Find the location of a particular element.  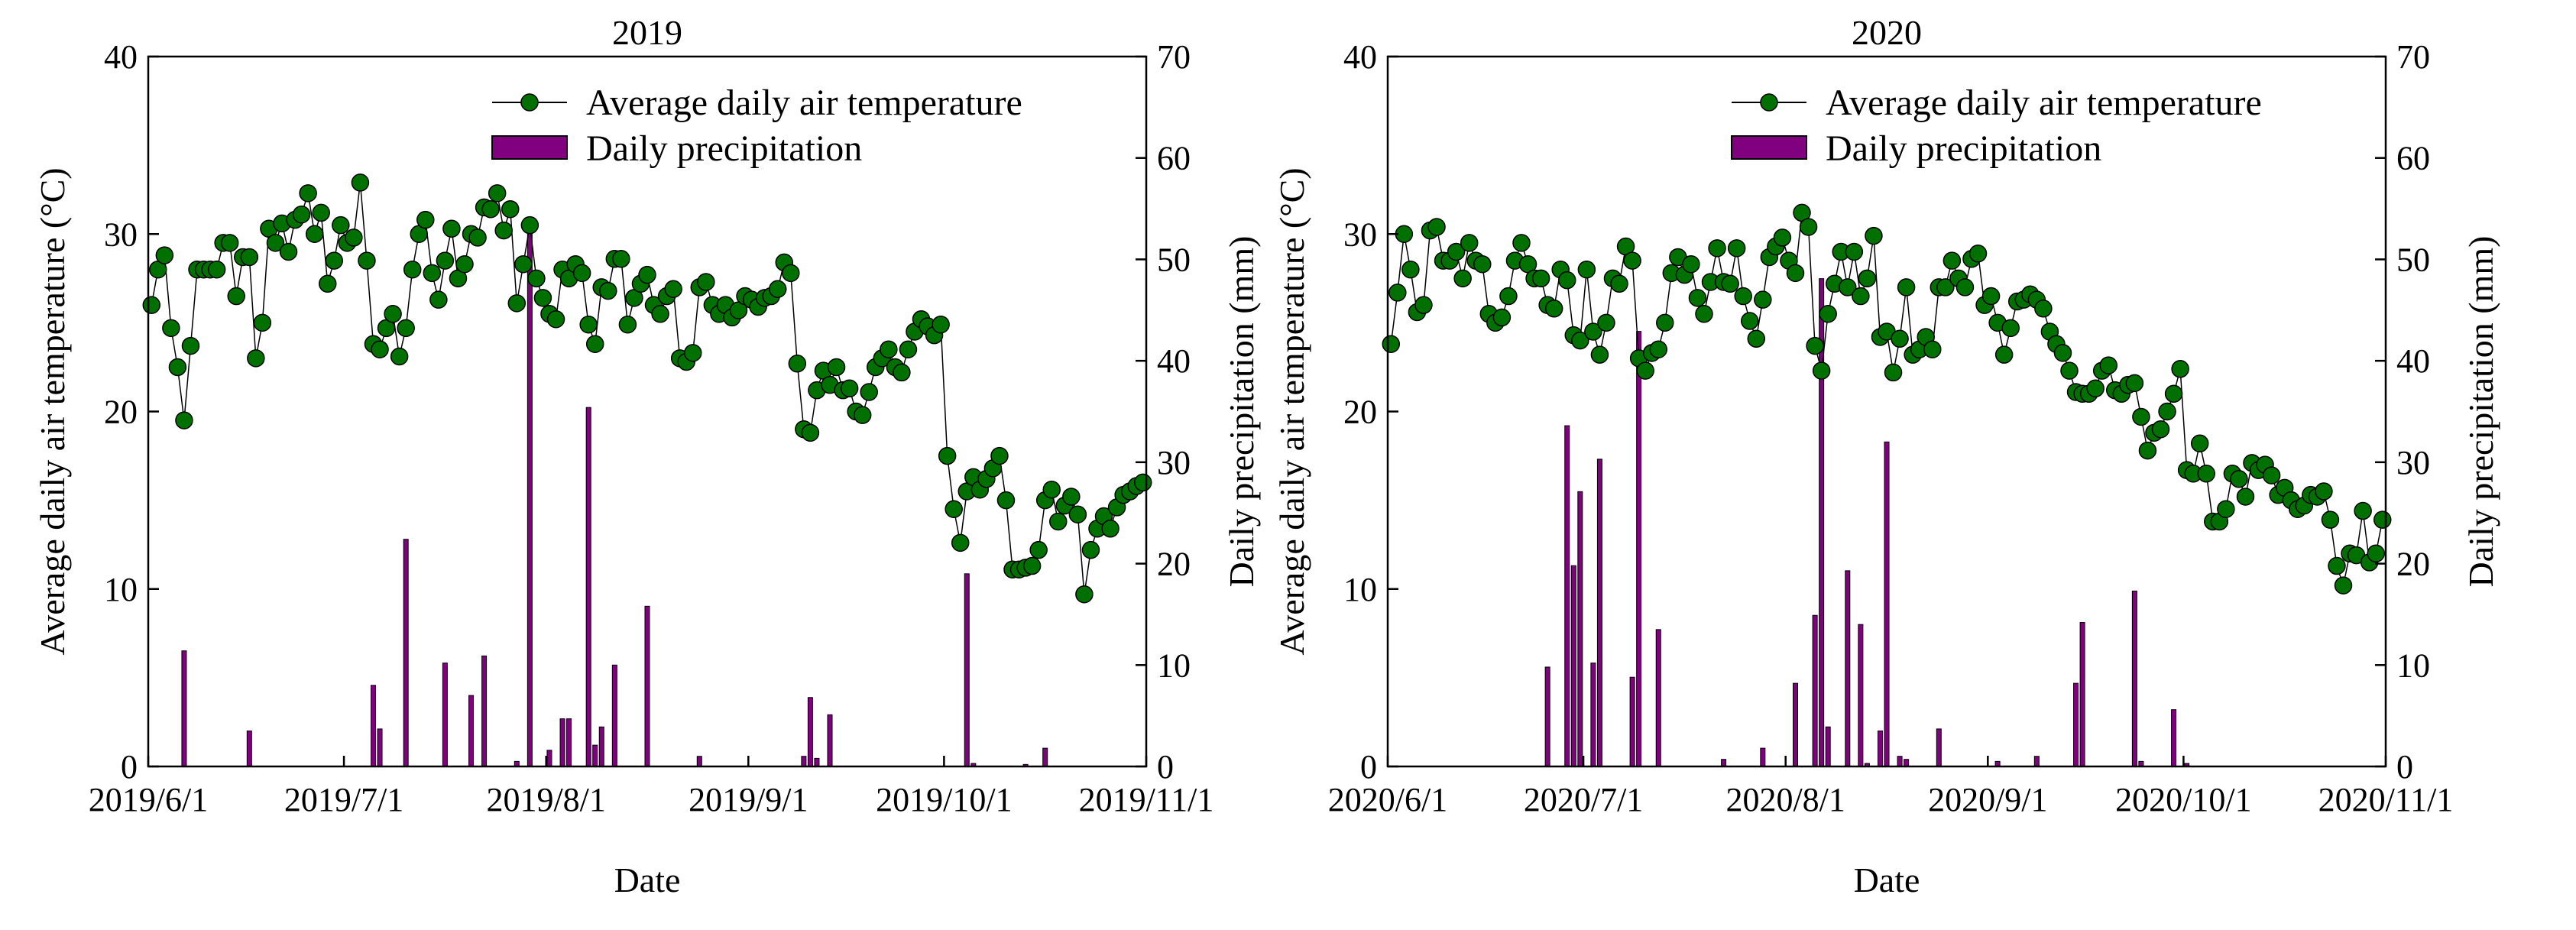

y-right-tick-label: 70 is located at coordinates (2413, 57).